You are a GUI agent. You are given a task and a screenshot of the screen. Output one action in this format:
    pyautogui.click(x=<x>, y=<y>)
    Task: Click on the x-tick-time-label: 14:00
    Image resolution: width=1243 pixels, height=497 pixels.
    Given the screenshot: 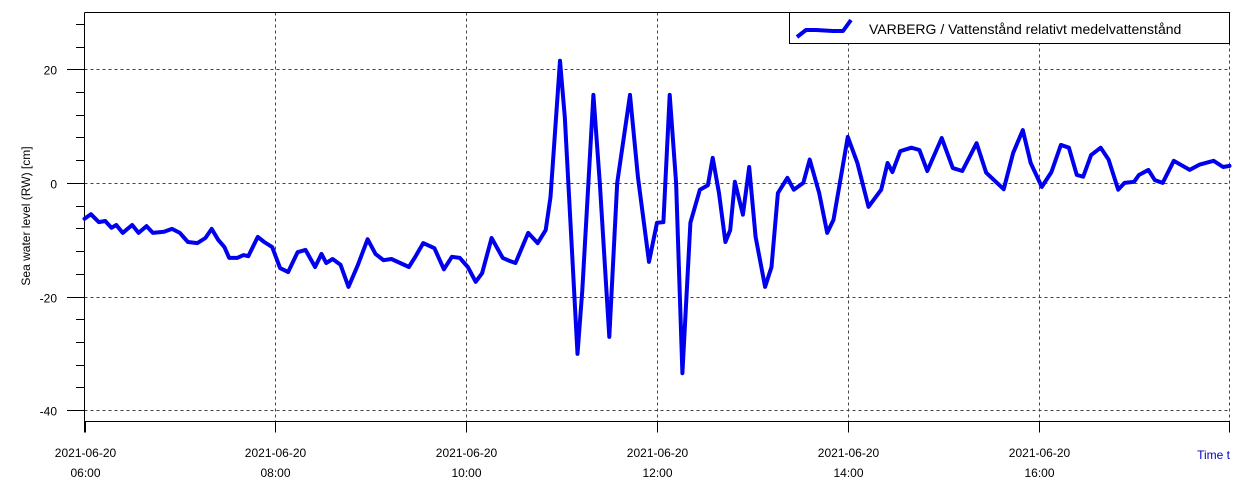 What is the action you would take?
    pyautogui.click(x=848, y=473)
    